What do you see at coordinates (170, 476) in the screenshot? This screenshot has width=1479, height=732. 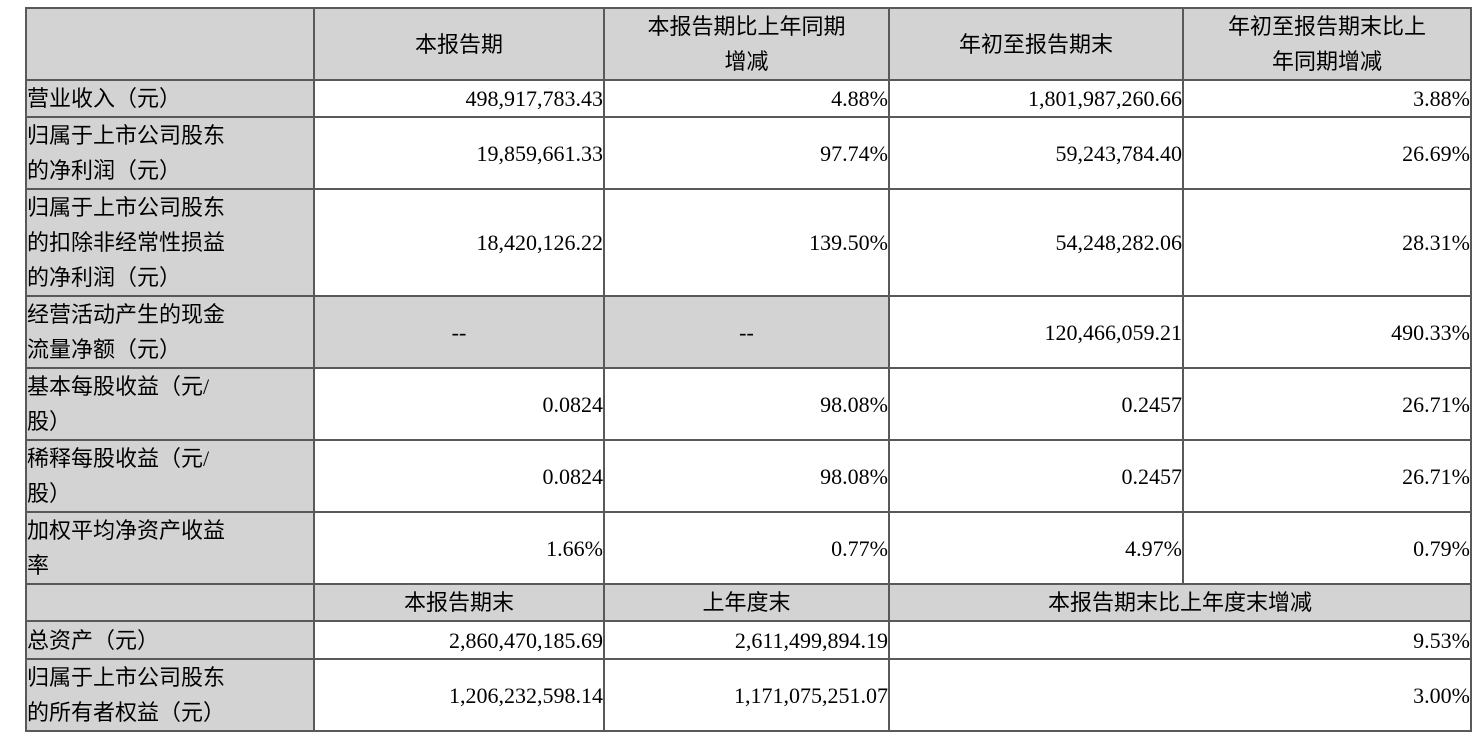 I see `row-label: 稀释每股收益（元/ 股）` at bounding box center [170, 476].